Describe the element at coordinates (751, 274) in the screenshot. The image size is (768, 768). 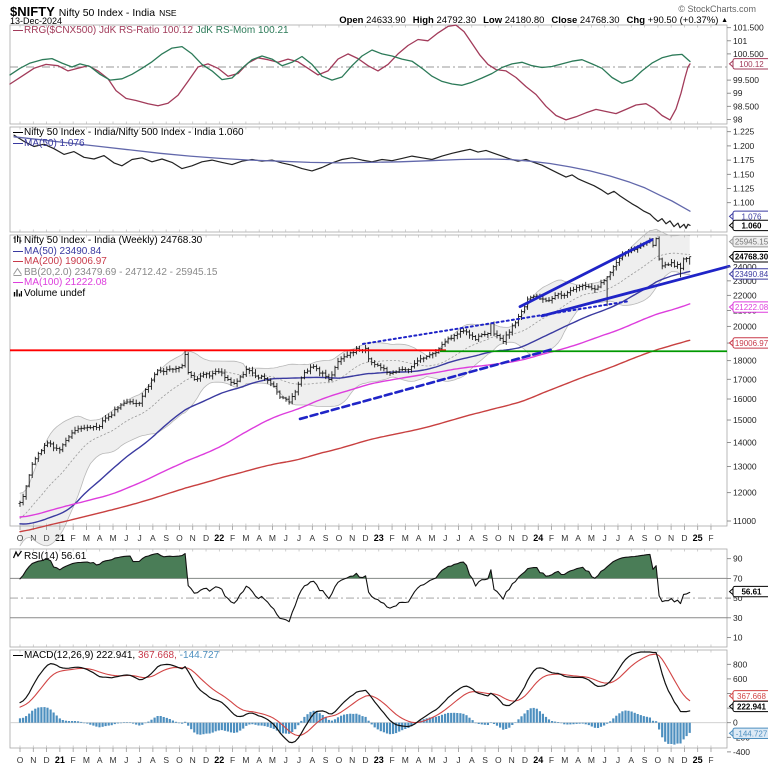
I see `svg-text: 23490.84` at that location.